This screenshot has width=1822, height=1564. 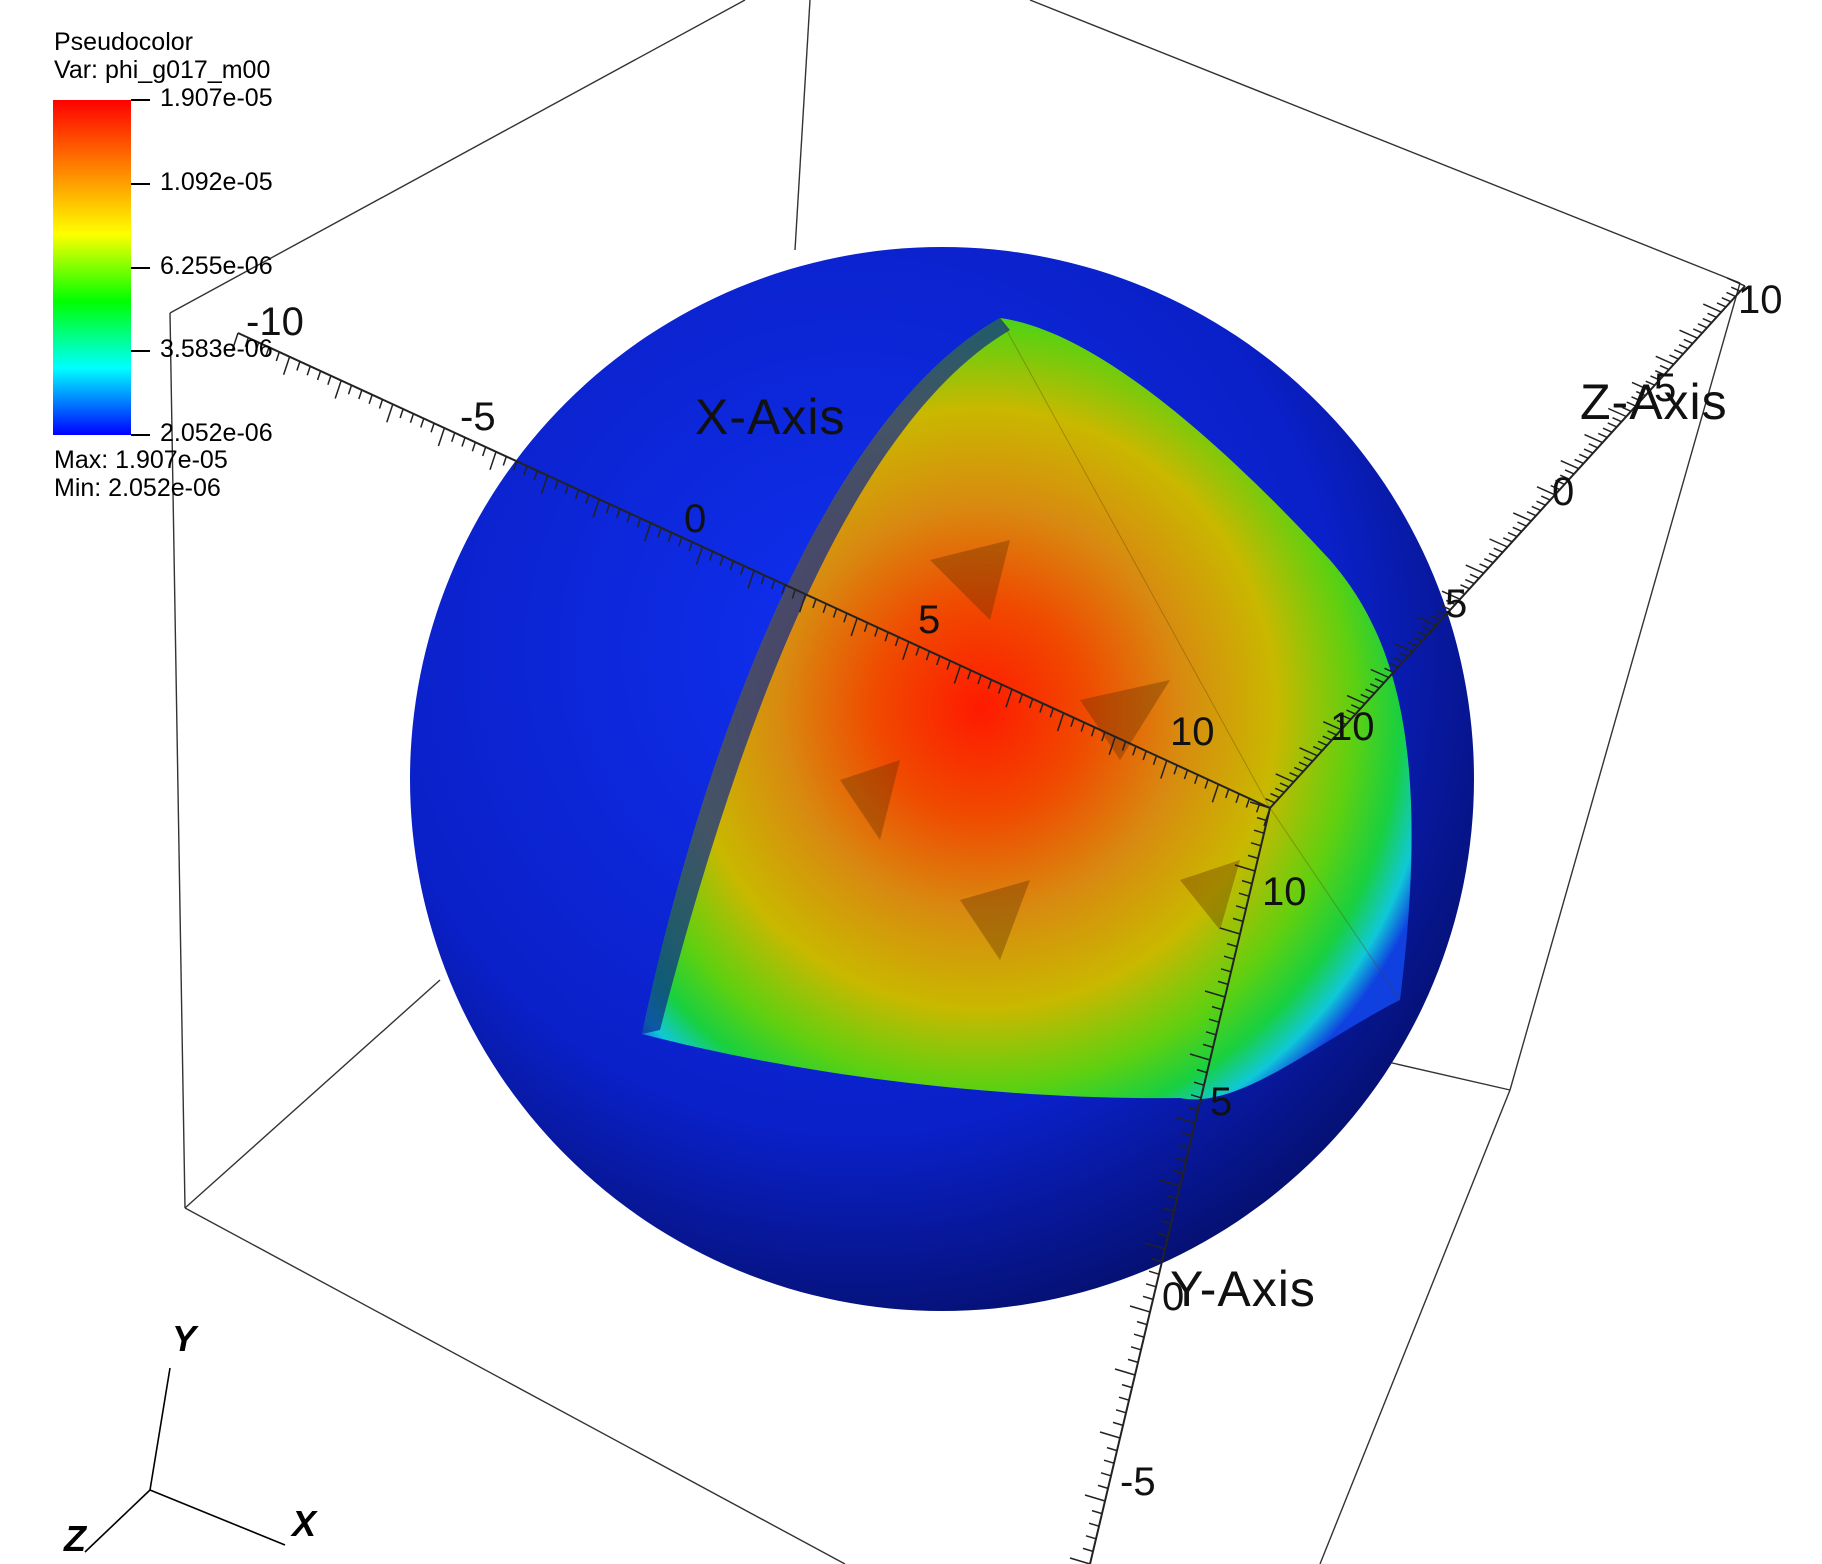 What do you see at coordinates (216, 98) in the screenshot?
I see `legend-tick-label: 1.907e-05` at bounding box center [216, 98].